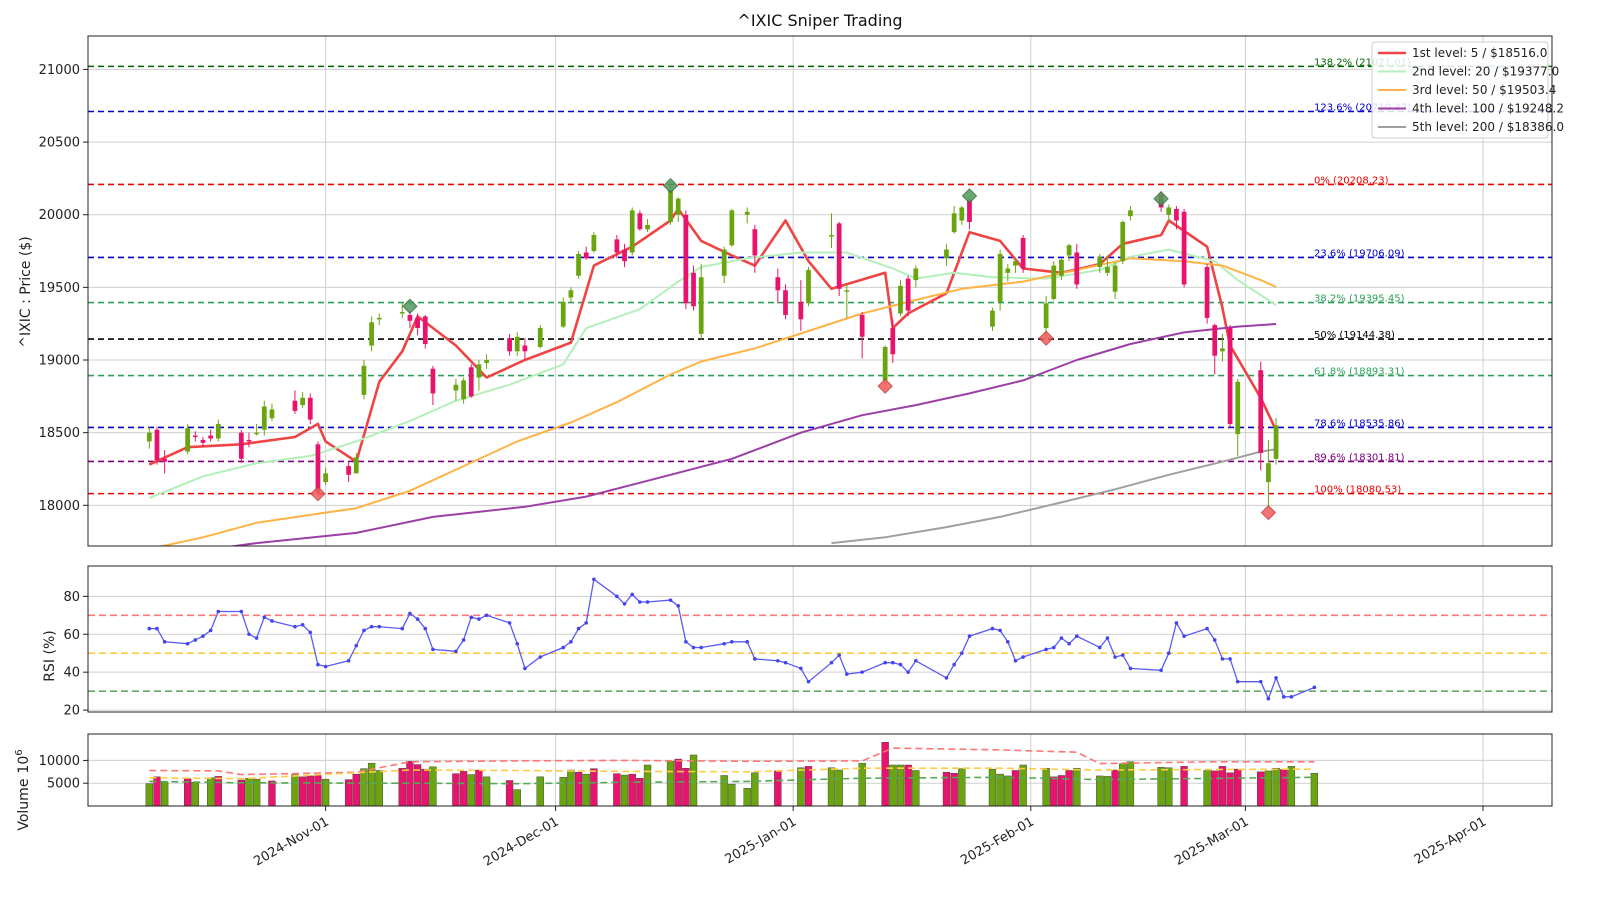  What do you see at coordinates (969, 196) in the screenshot?
I see `sell-signal-marker` at bounding box center [969, 196].